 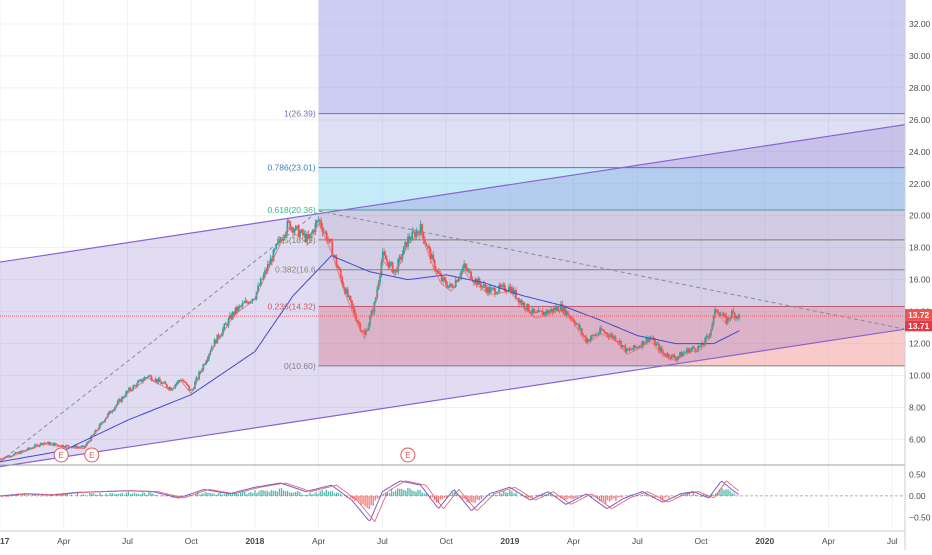 I want to click on price-badge-label: 13.71, so click(x=919, y=326).